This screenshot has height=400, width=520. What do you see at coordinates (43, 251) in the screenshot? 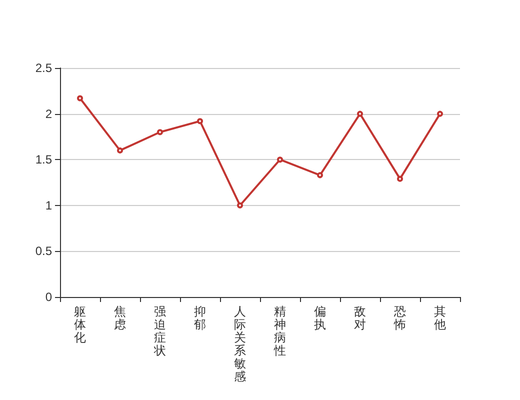
I see `y-tick-label: 0.5` at bounding box center [43, 251].